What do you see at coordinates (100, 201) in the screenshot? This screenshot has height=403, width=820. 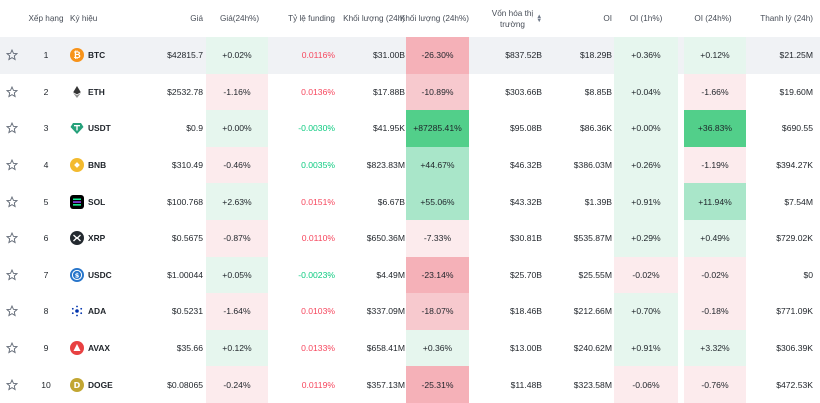 I see `symbol-cell: SOL` at bounding box center [100, 201].